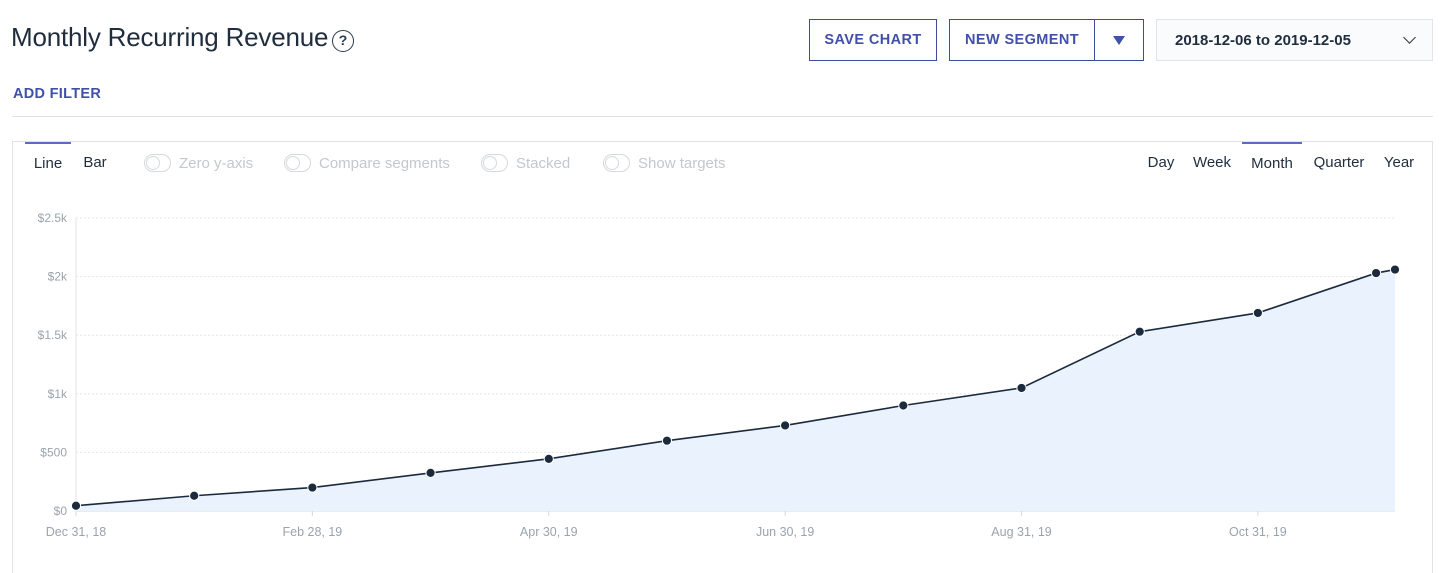  I want to click on x-tick-label: Dec 31, 18, so click(76, 532).